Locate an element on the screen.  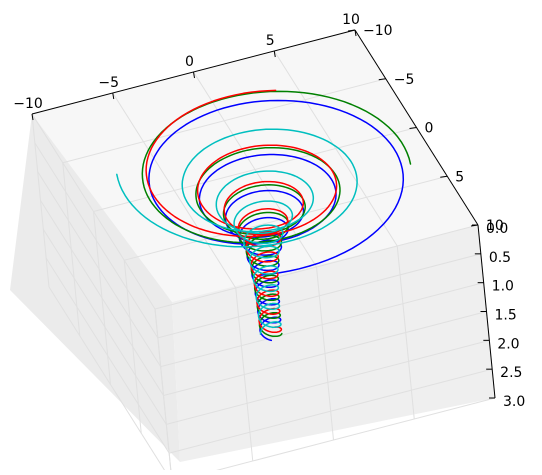
z-tick-label: 0.5 is located at coordinates (500, 258).